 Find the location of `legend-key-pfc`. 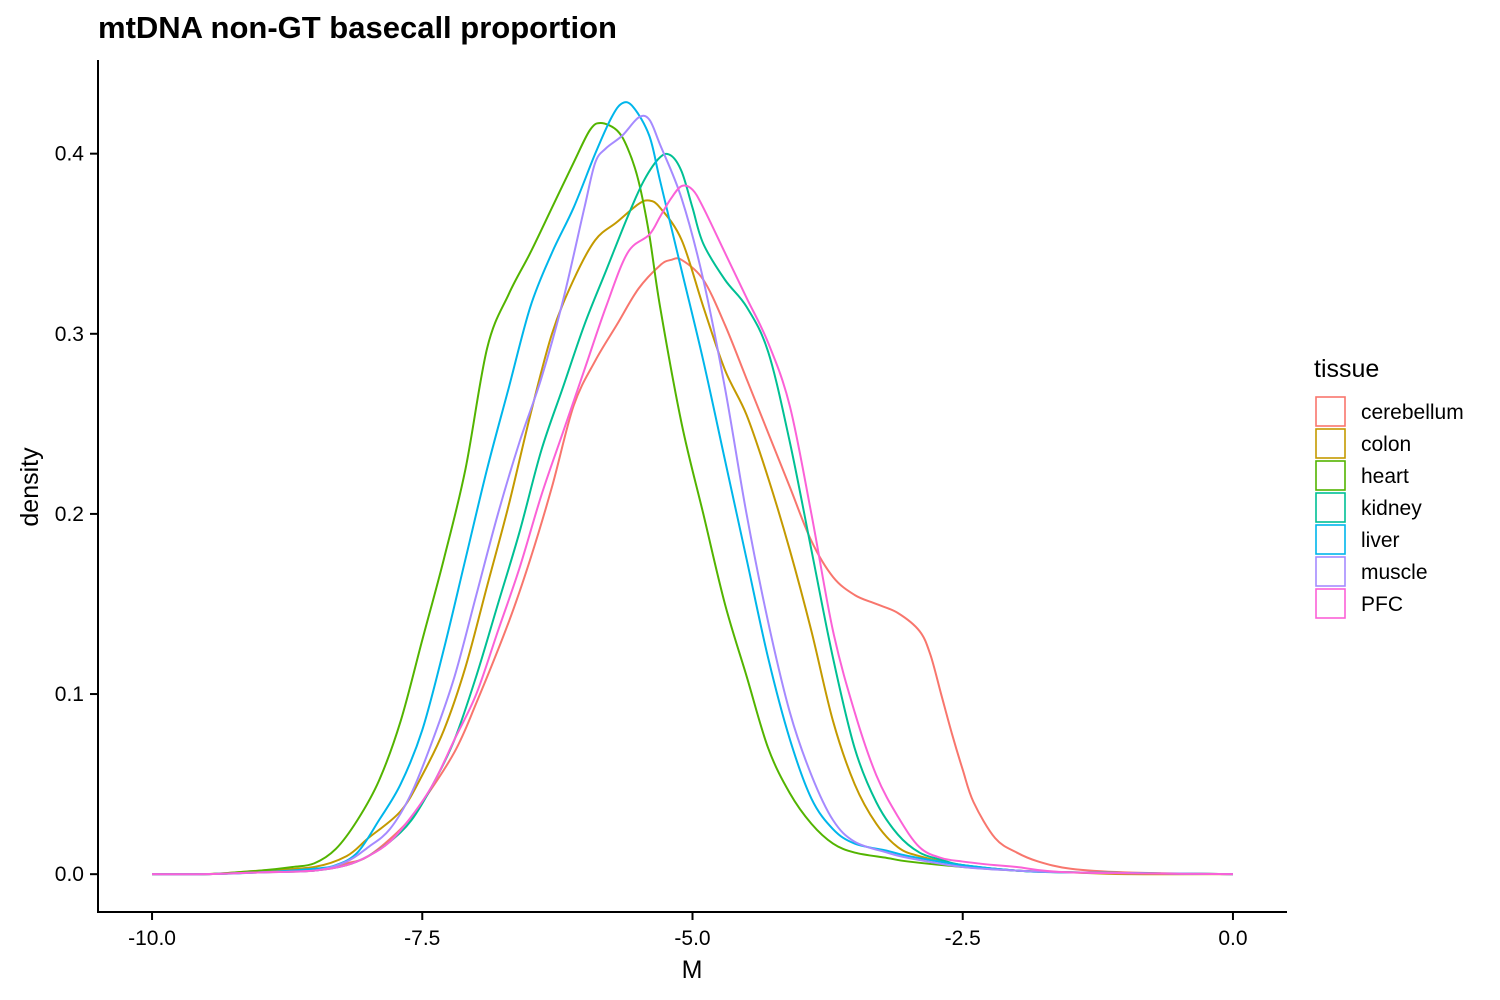

legend-key-pfc is located at coordinates (1330, 603).